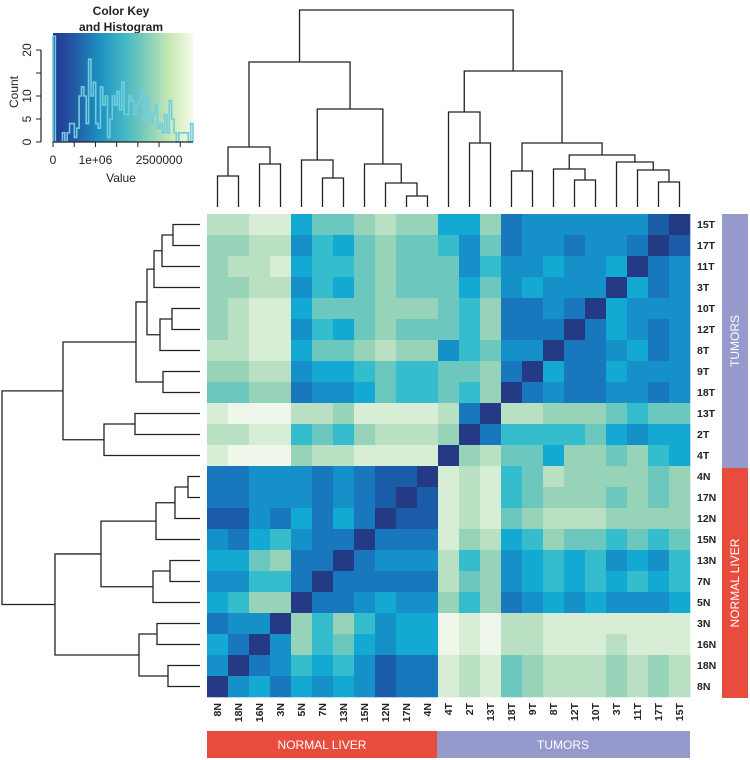  I want to click on heatmap-cell-7N-16N, so click(260, 582).